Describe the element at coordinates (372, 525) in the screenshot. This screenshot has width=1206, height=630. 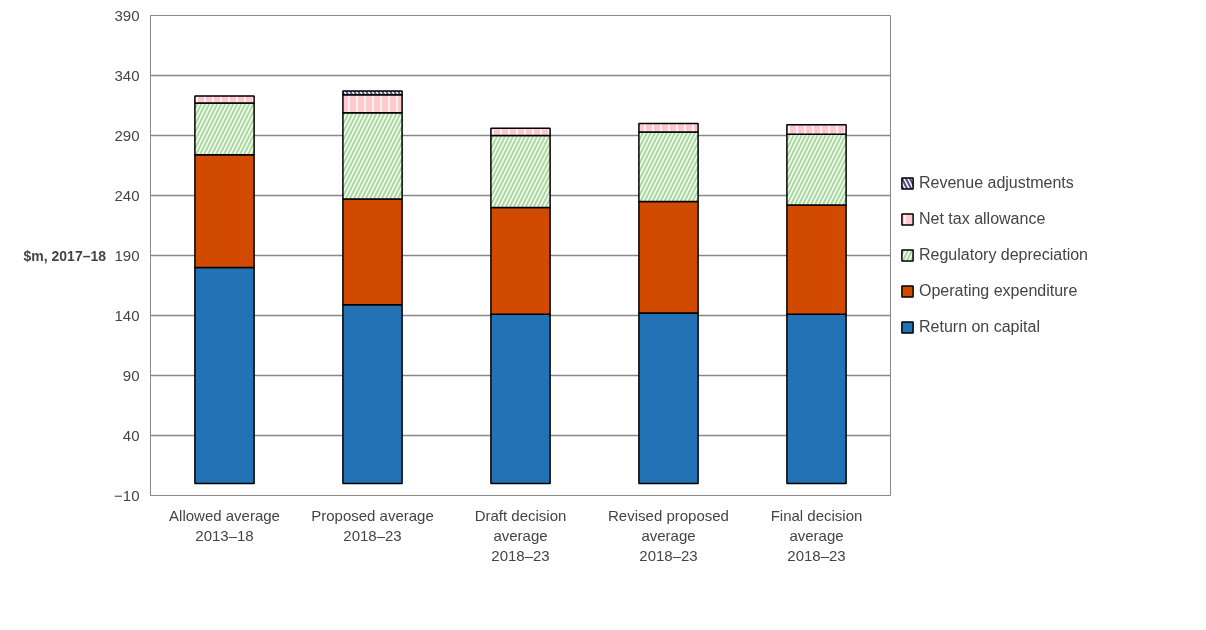
I see `x-tick-label: Proposed average 2018–23` at that location.